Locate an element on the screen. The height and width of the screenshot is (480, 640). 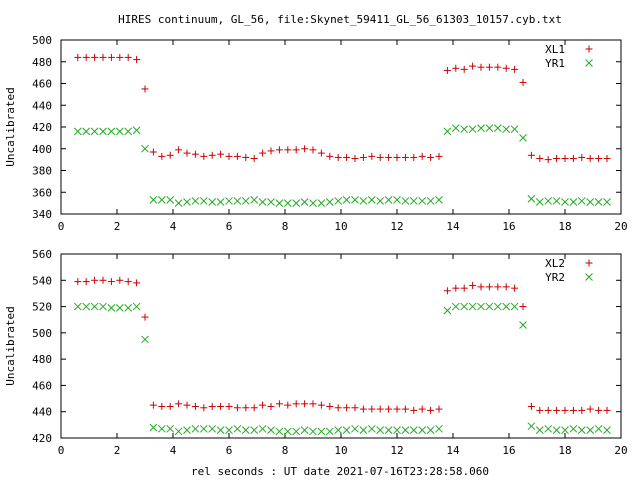
x-tick-label: 16 is located at coordinates (508, 226).